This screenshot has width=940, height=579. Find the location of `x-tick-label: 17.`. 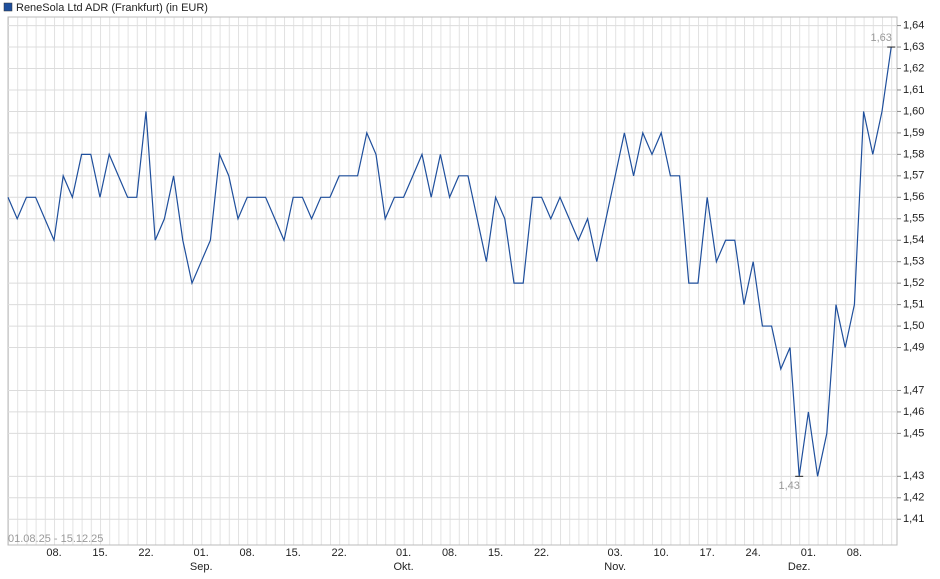

x-tick-label: 17. is located at coordinates (707, 553).